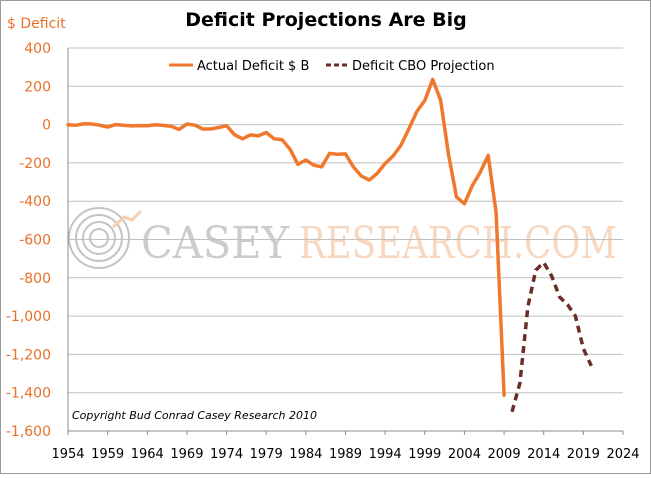  Describe the element at coordinates (305, 454) in the screenshot. I see `x-tick-label: 1984` at that location.